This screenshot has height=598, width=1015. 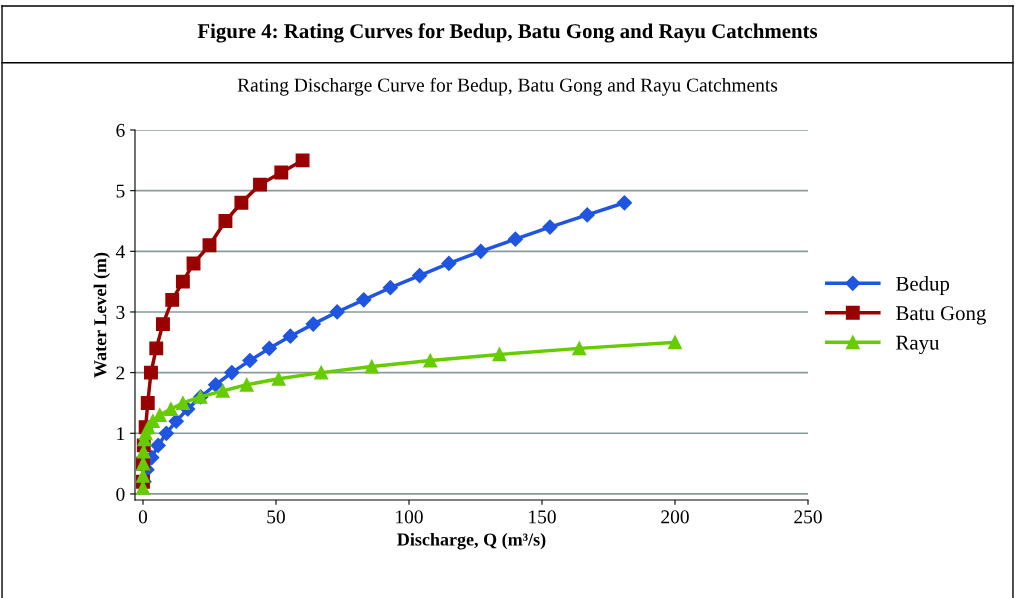 I want to click on x-axis-title: Discharge, Q (m³/s), so click(x=471, y=541).